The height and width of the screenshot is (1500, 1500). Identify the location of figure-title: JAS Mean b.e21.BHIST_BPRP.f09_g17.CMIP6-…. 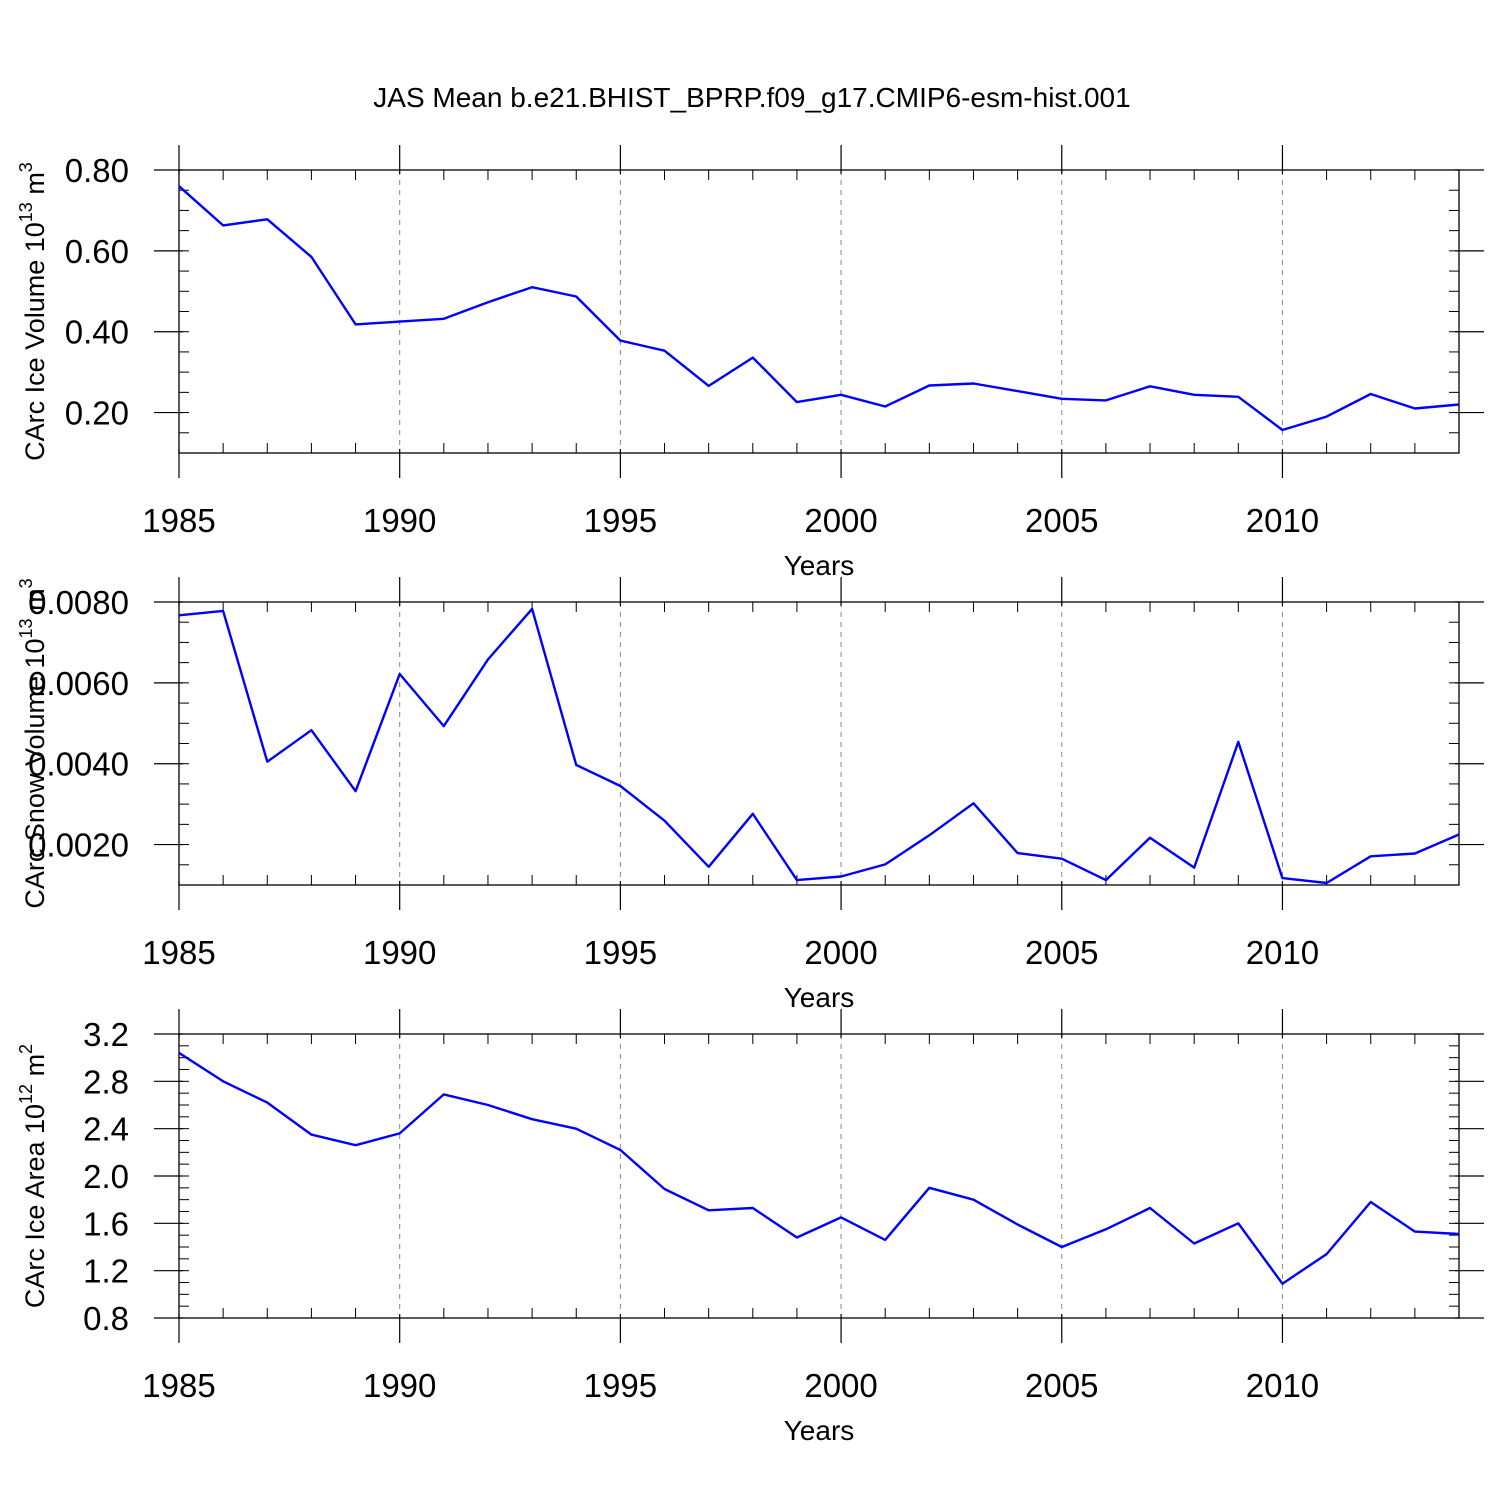
(751, 97).